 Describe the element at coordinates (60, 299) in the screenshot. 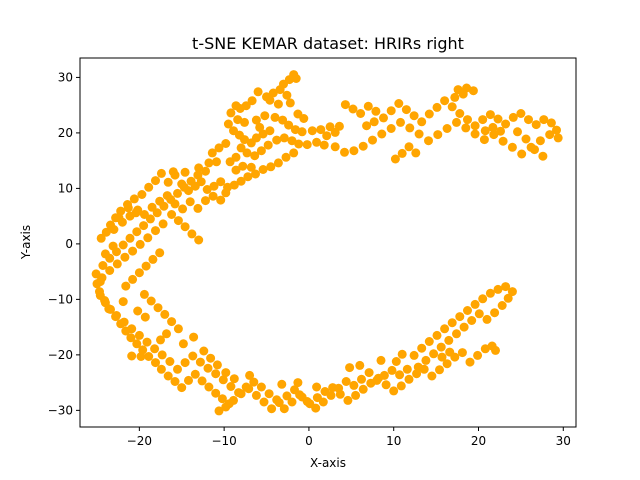

I see `y-tick-label: −10` at that location.